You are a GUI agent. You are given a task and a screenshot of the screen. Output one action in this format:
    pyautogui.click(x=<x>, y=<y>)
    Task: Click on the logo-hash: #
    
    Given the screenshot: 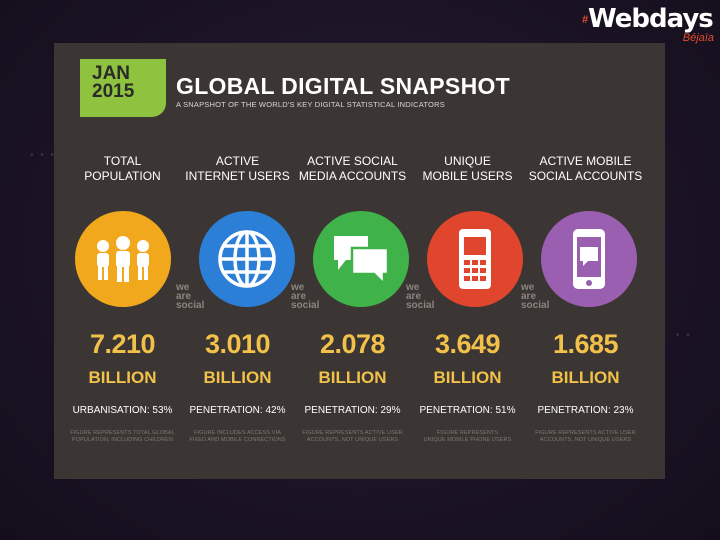 What is the action you would take?
    pyautogui.click(x=585, y=20)
    